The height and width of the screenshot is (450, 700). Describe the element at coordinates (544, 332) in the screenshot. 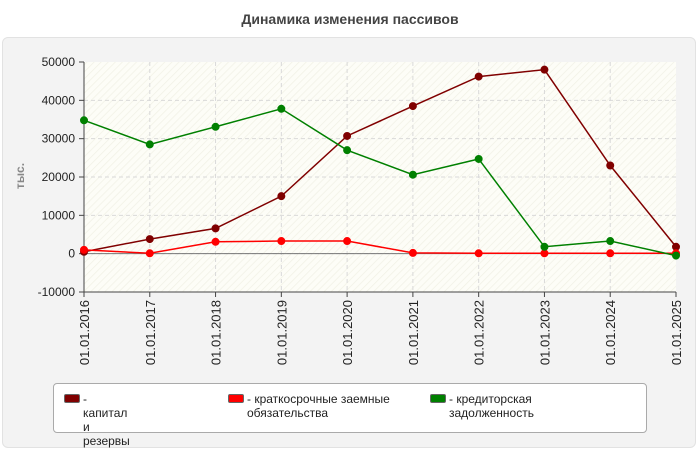

I see `x-tick-label: 01.01.2023` at that location.